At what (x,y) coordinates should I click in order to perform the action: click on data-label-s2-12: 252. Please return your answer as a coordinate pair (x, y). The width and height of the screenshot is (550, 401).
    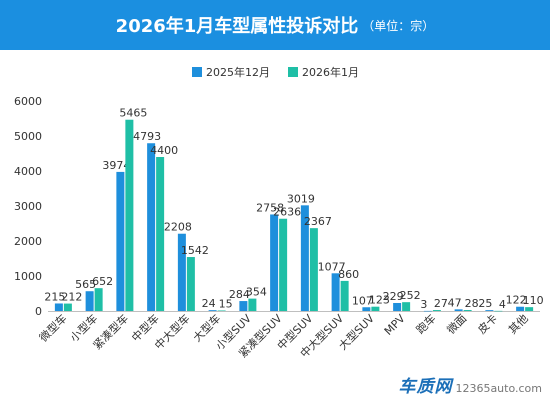
    Looking at the image, I should click on (410, 295).